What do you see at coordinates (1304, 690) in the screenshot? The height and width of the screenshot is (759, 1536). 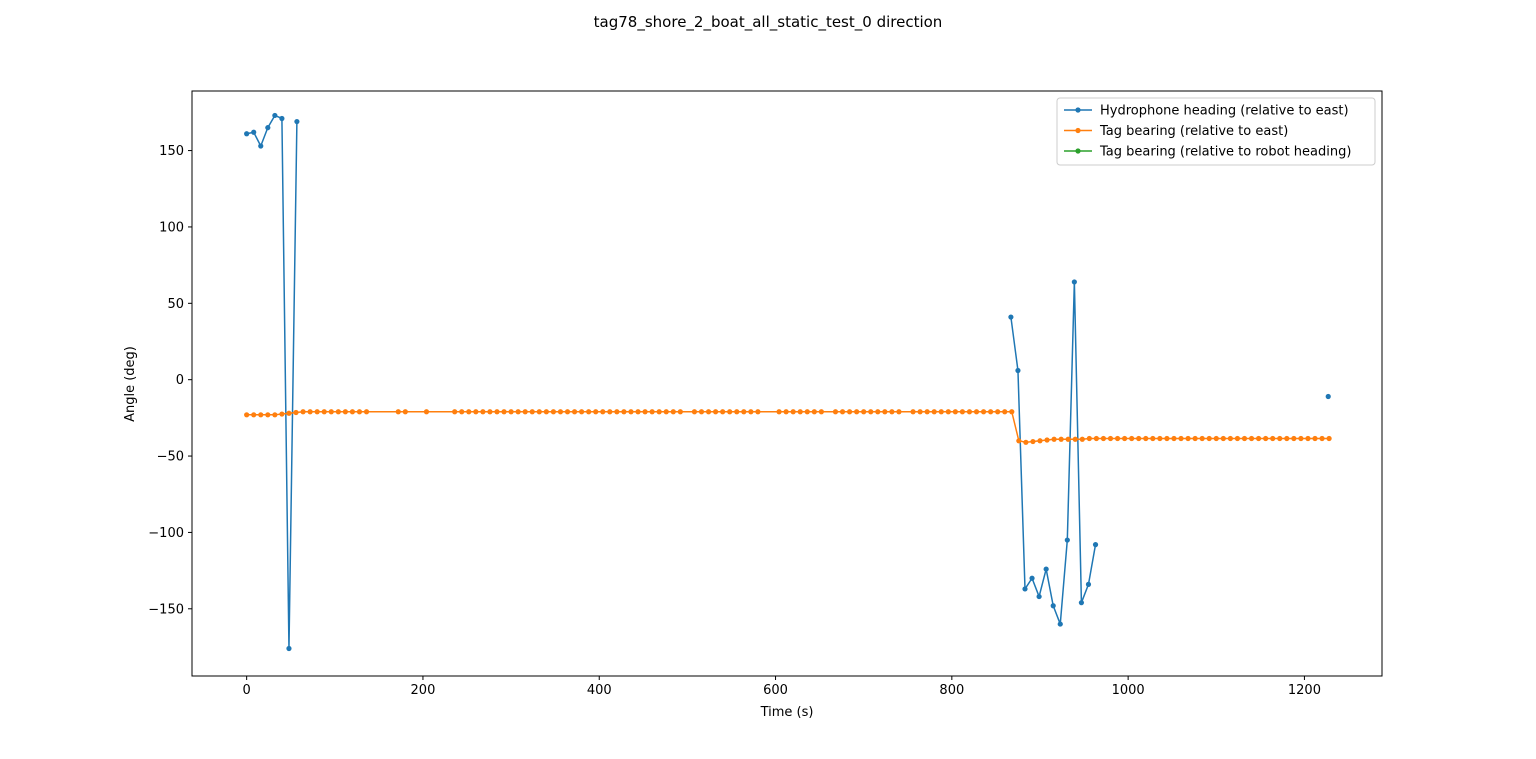 I see `x-tick-label: 1200` at bounding box center [1304, 690].